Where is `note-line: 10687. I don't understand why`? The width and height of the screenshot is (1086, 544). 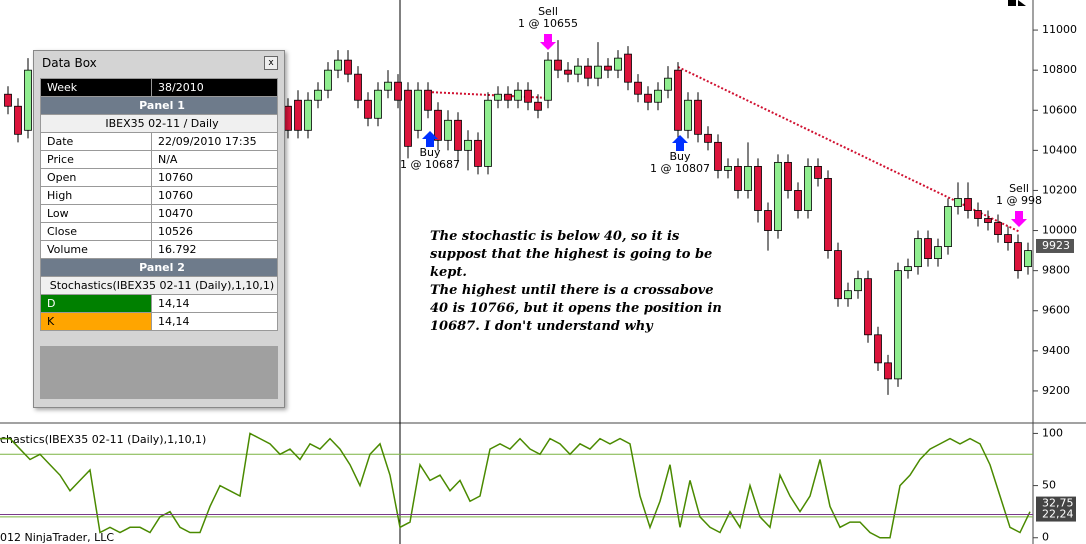 note-line: 10687. I don't understand why is located at coordinates (541, 326).